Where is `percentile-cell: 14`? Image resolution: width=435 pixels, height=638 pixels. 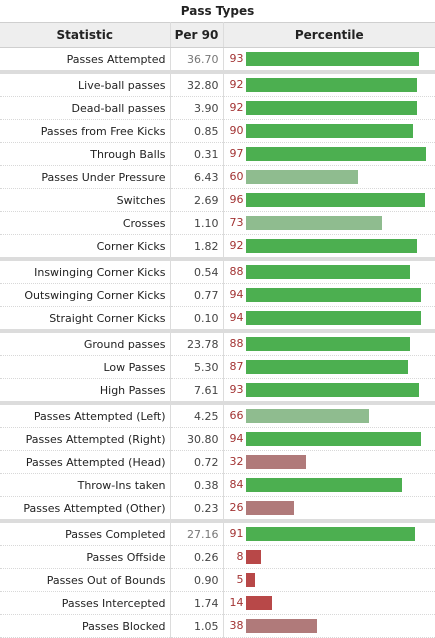
percentile-cell: 14 is located at coordinates (329, 603).